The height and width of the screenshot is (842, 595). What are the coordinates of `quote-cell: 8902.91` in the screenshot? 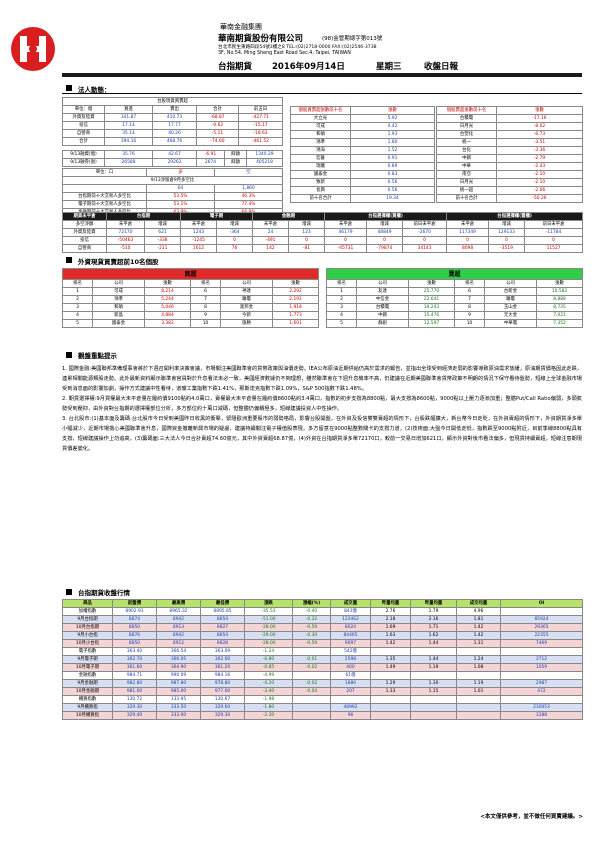 It's located at (134, 611).